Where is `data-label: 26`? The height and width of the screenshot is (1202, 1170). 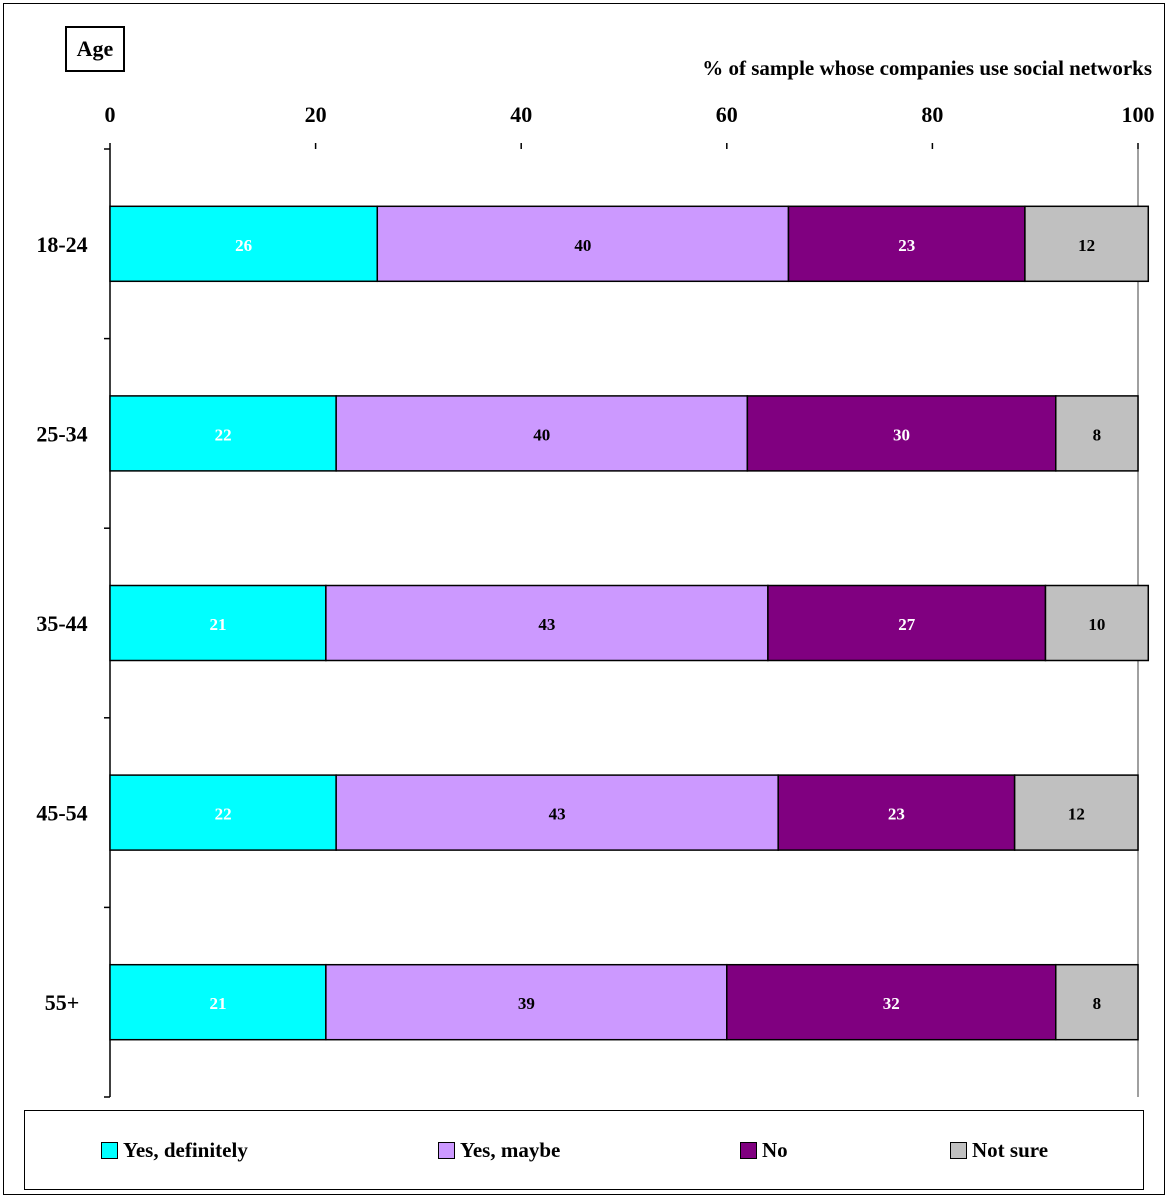 data-label: 26 is located at coordinates (243, 245).